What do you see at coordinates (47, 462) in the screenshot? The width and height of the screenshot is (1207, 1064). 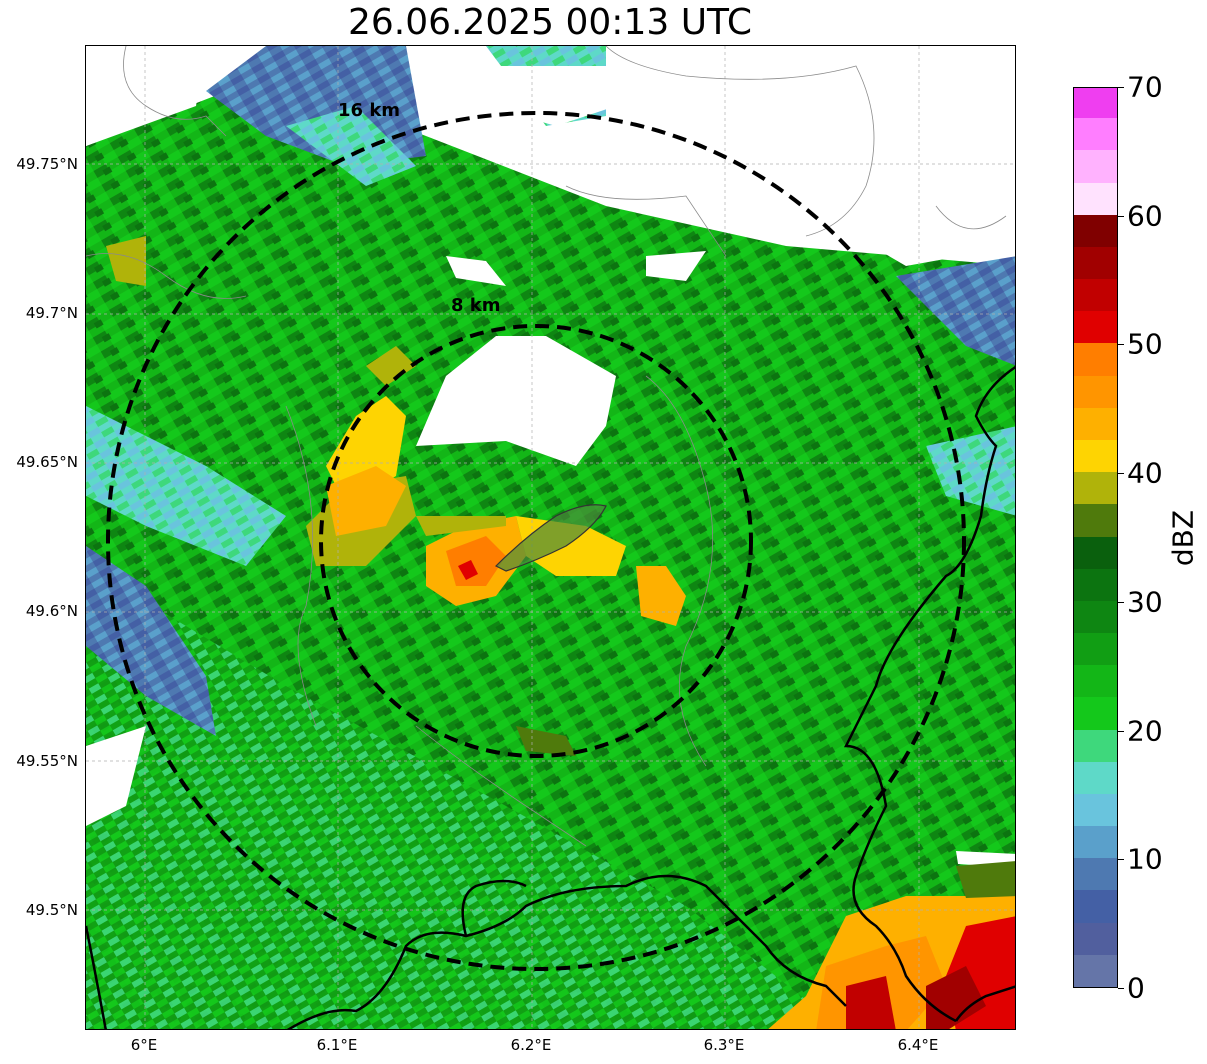 I see `lat-tick-label: 49.65°N` at bounding box center [47, 462].